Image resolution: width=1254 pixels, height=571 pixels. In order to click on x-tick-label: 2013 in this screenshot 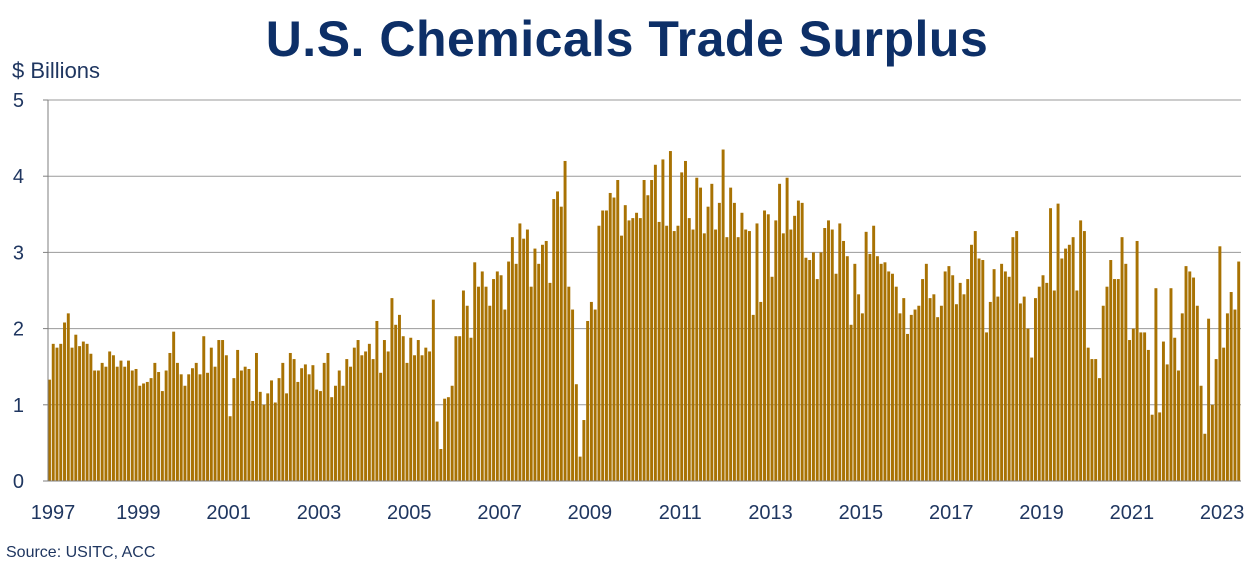, I will do `click(770, 513)`.